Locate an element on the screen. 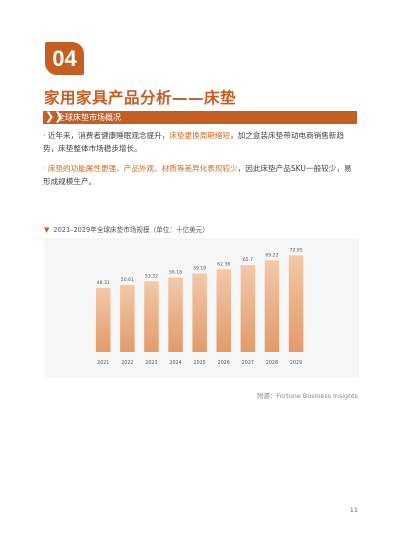 The image size is (400, 538). chart-title-text: 2021–2029年全球床垫市场规模（单位：十亿美元） is located at coordinates (131, 230).